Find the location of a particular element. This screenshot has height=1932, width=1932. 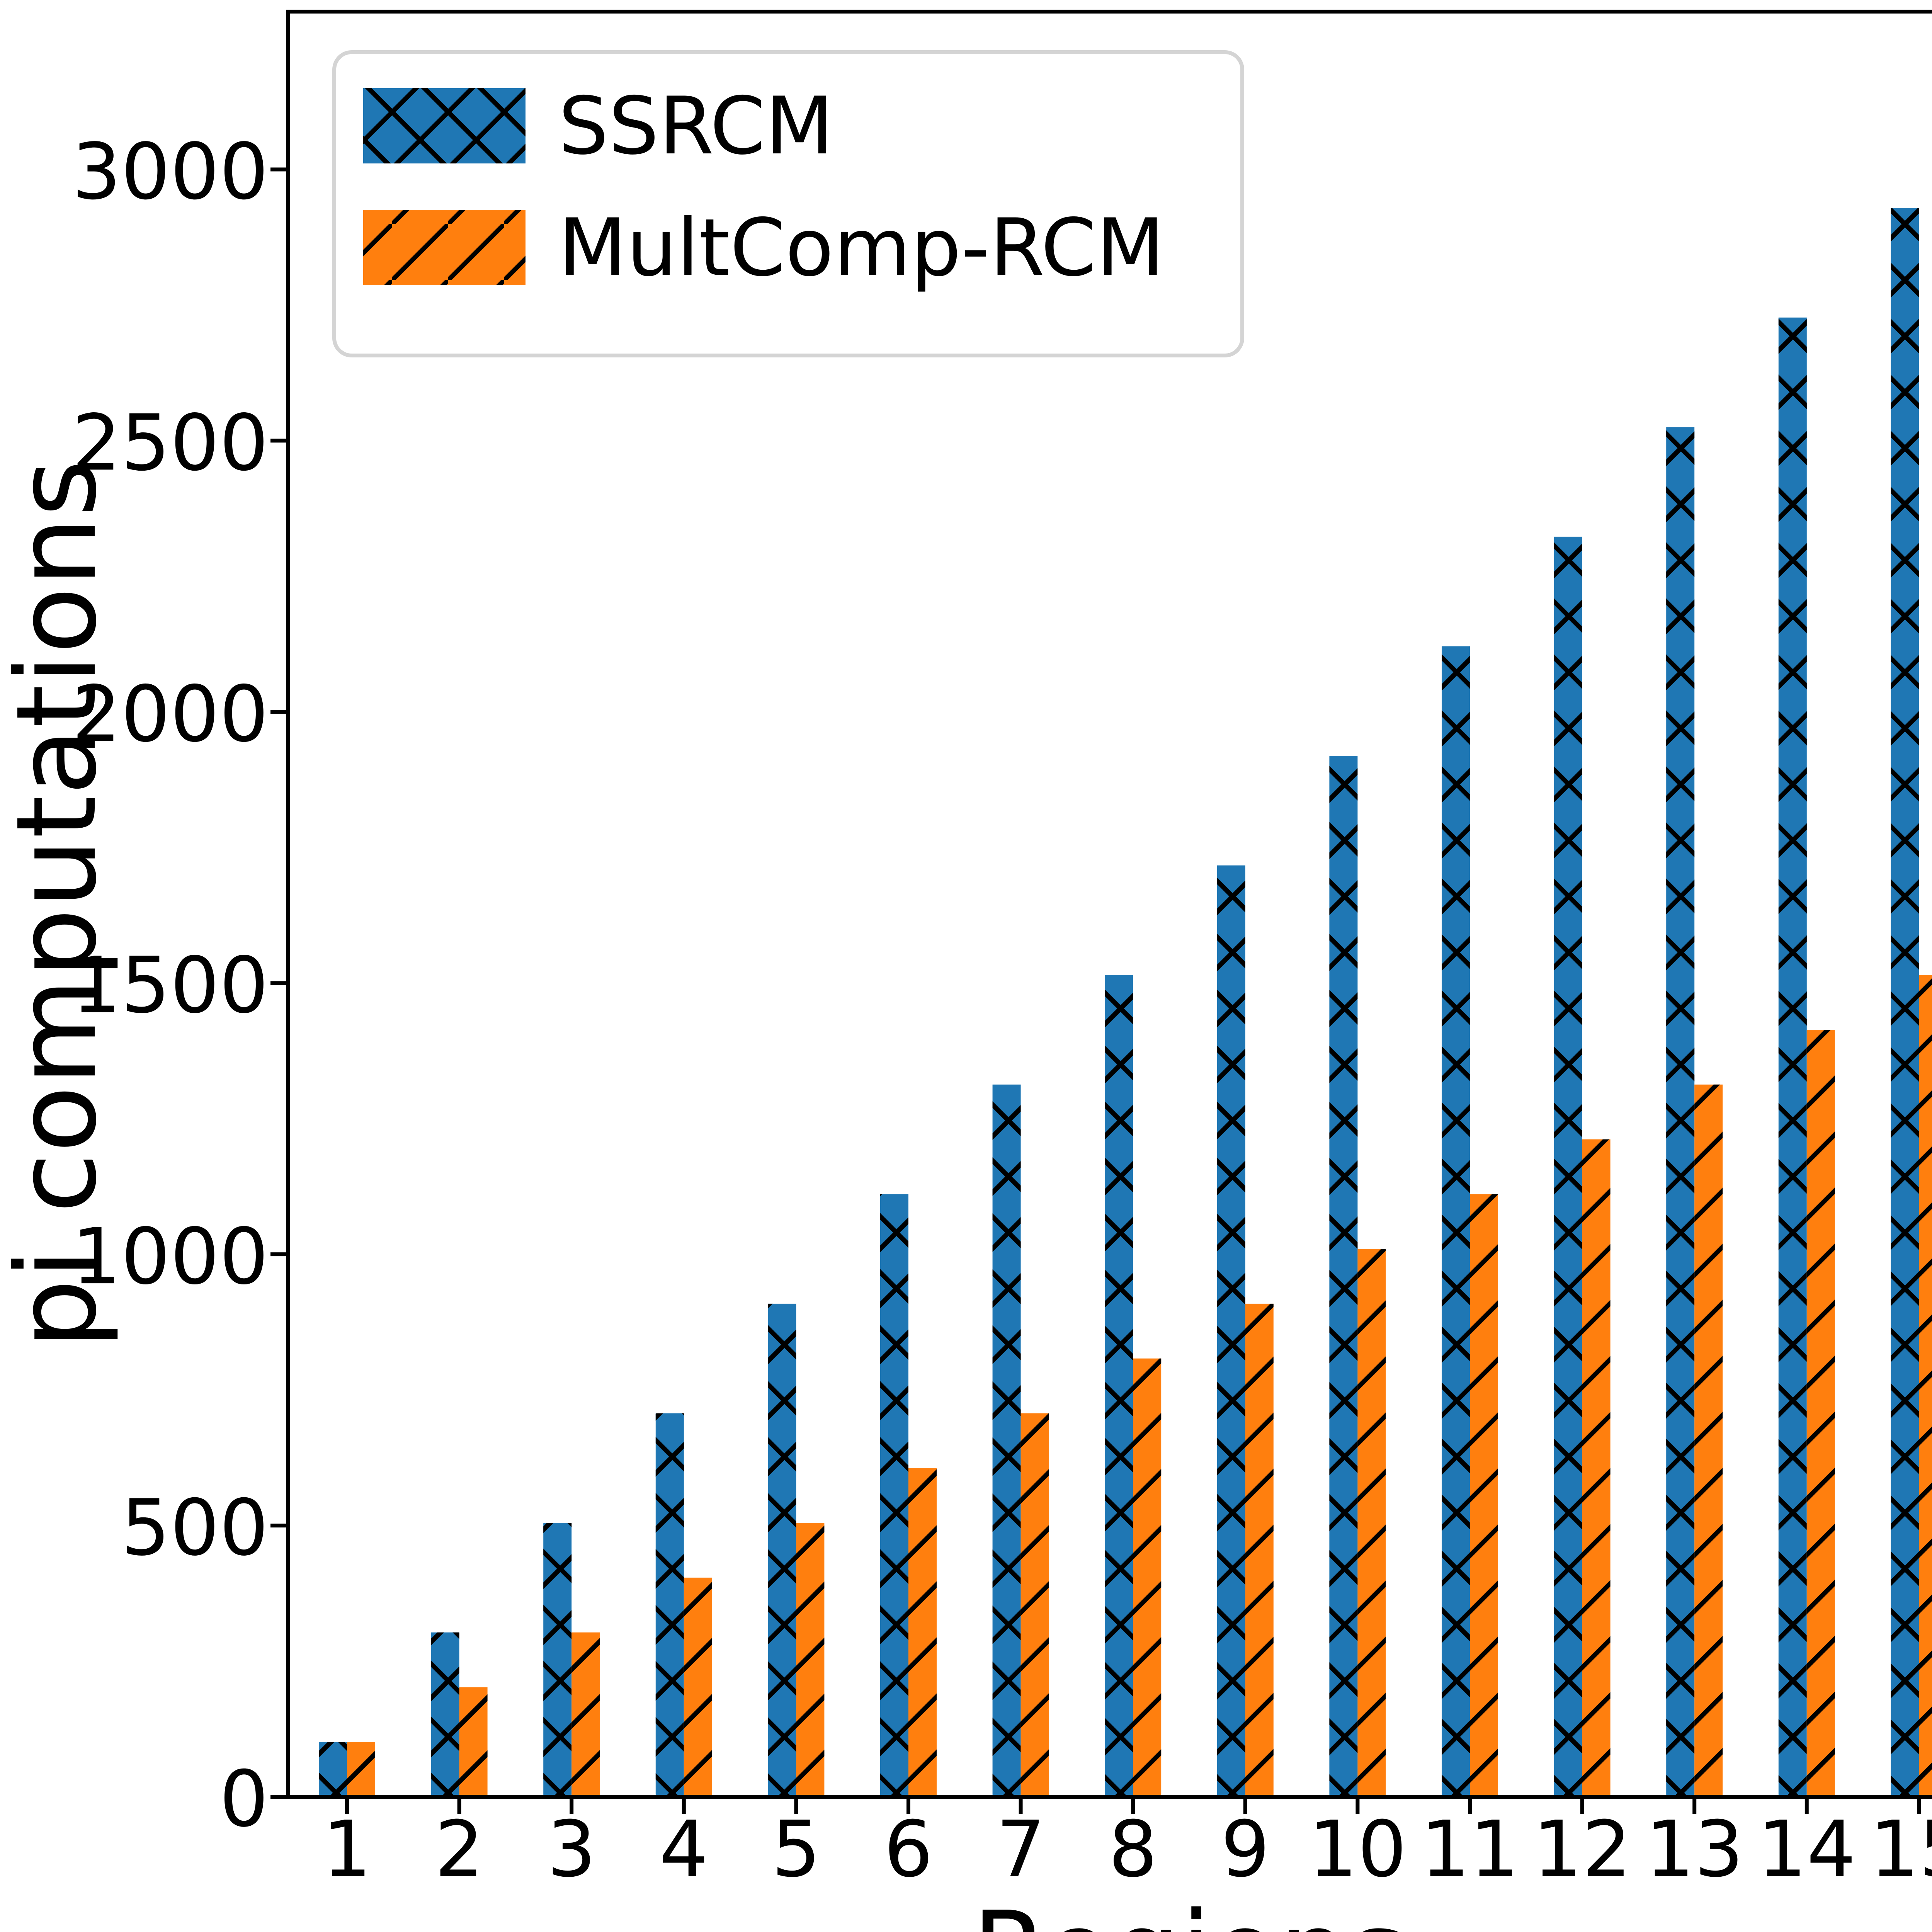

y-tick-label: 500 is located at coordinates (195, 1528).